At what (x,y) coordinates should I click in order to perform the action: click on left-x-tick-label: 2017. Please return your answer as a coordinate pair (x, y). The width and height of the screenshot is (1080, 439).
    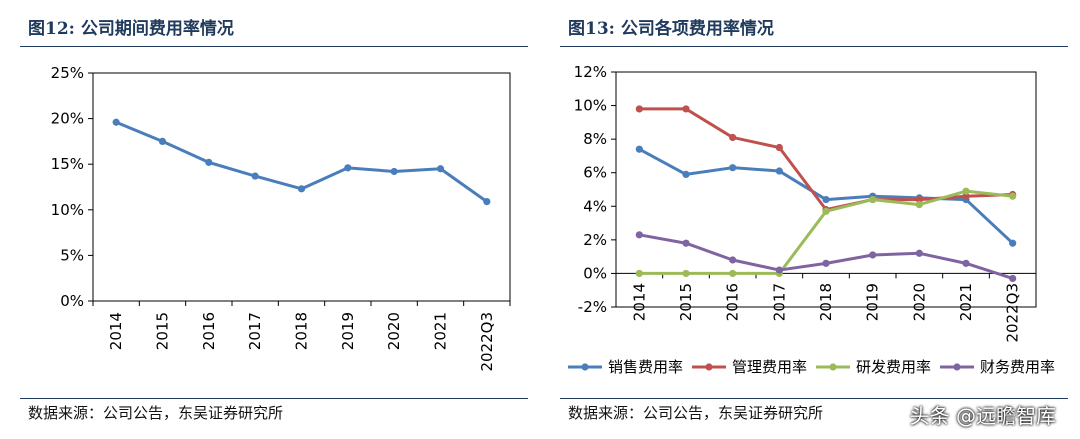
    Looking at the image, I should click on (255, 331).